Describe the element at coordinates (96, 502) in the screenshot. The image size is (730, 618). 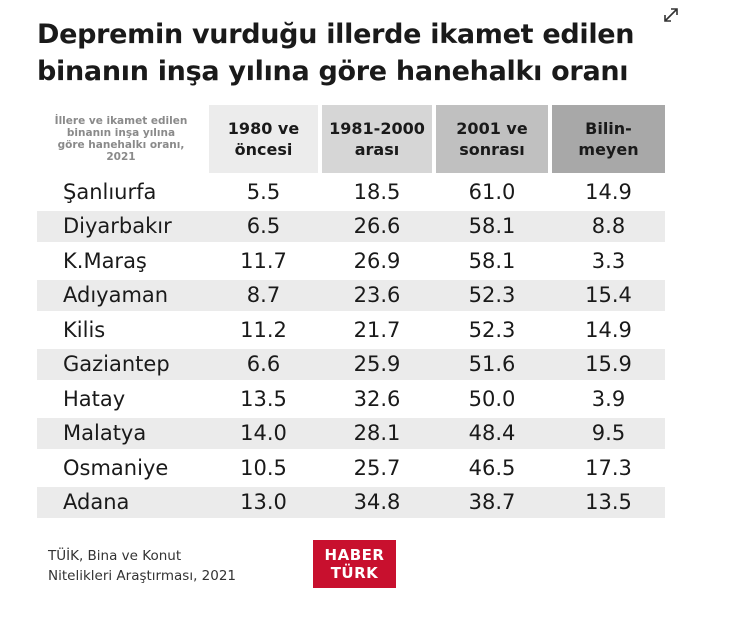
I see `row-label: Adana` at that location.